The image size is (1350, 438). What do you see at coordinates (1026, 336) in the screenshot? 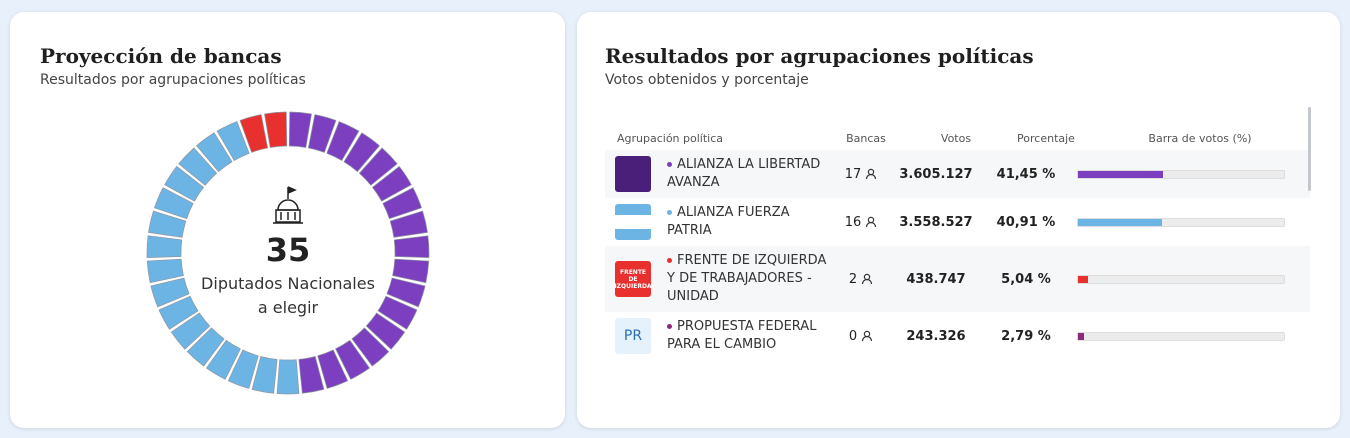
I see `percentage: 2,79 %` at bounding box center [1026, 336].